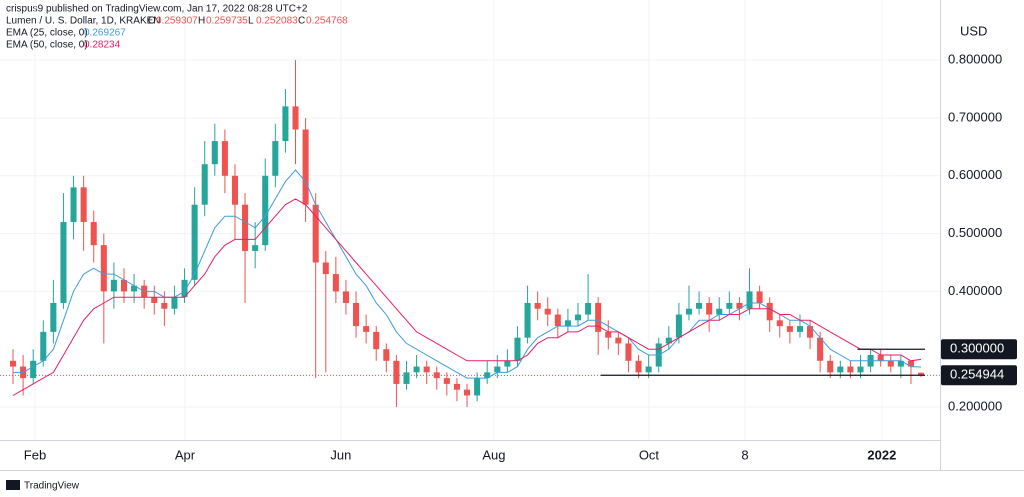  What do you see at coordinates (177, 21) in the screenshot?
I see `ohlc-value: 0.259307` at bounding box center [177, 21].